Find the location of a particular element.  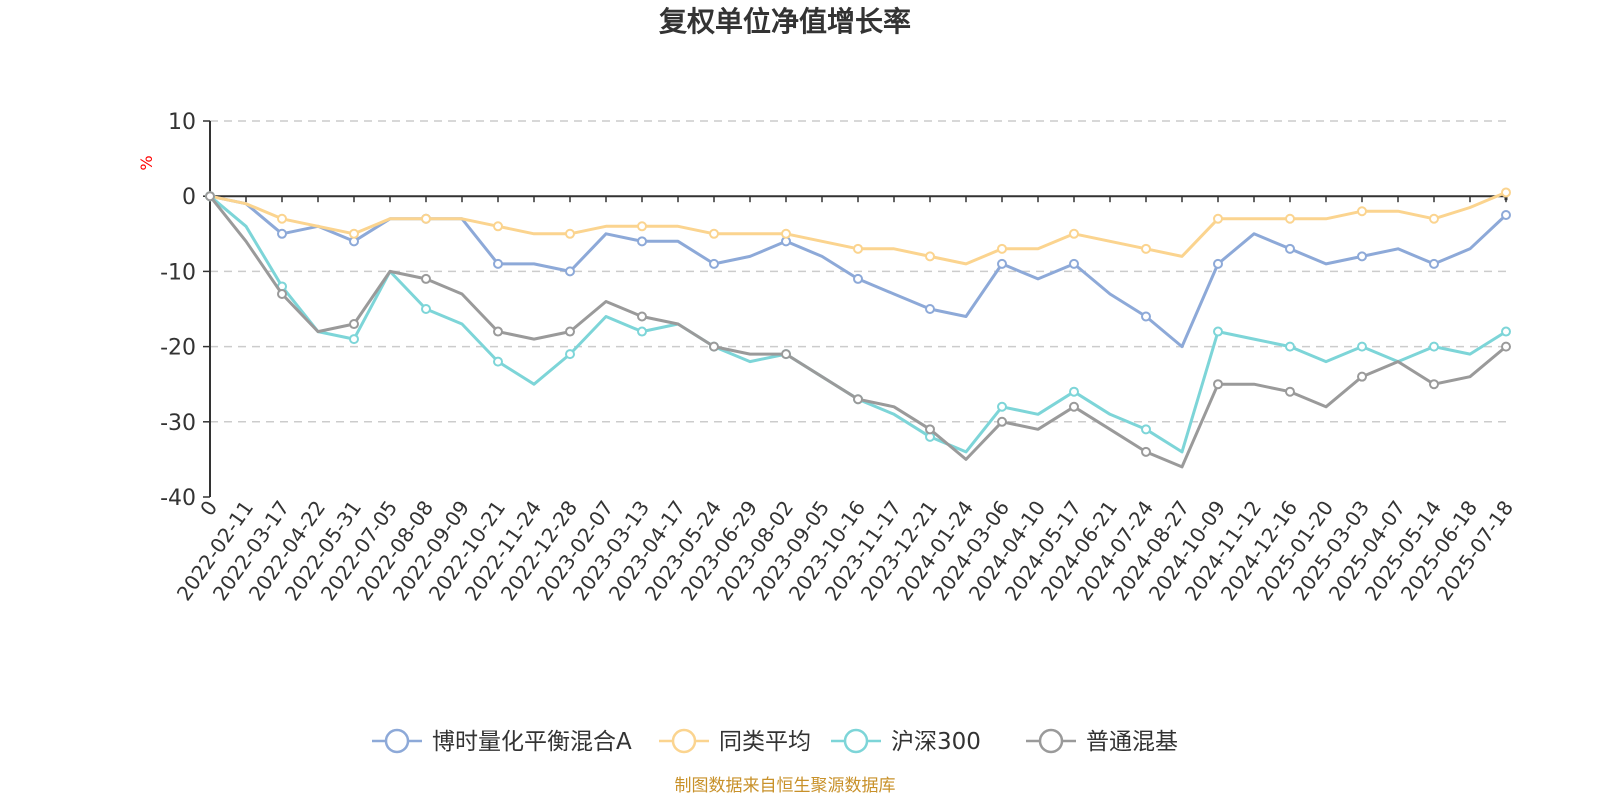

legend-label: 博时量化平衡混合A is located at coordinates (532, 742).